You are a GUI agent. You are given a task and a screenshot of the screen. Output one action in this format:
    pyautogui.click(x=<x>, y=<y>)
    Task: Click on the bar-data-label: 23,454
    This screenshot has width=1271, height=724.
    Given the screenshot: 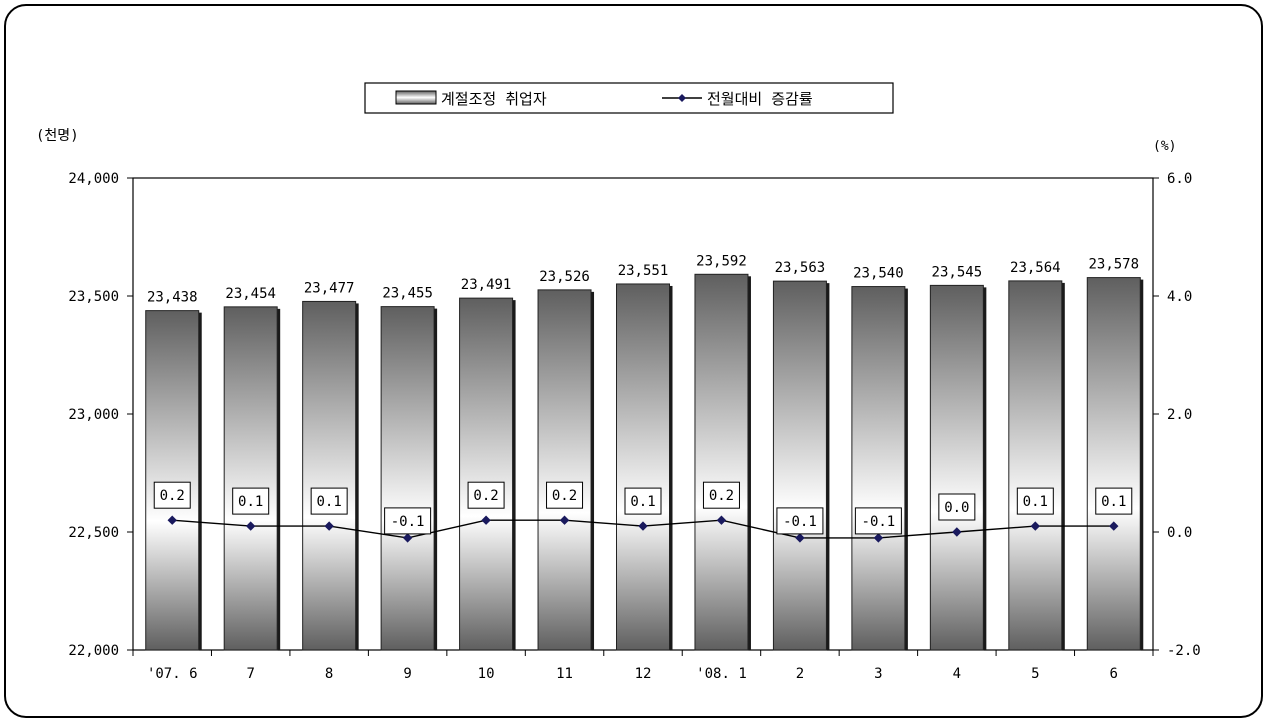 What is the action you would take?
    pyautogui.click(x=250, y=294)
    